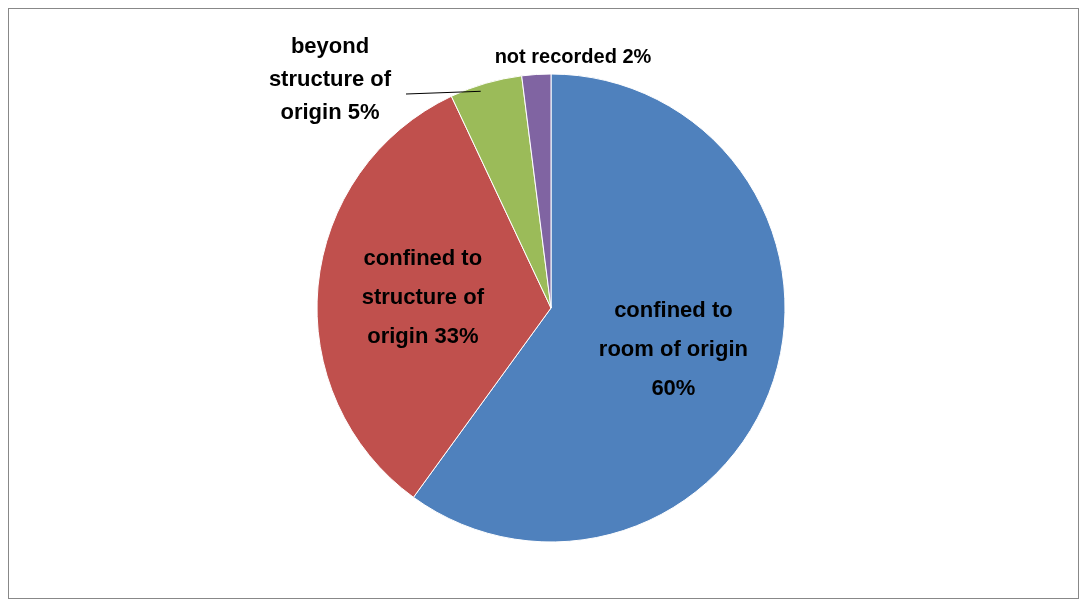 This screenshot has width=1087, height=607. I want to click on data-label: 60%, so click(673, 387).